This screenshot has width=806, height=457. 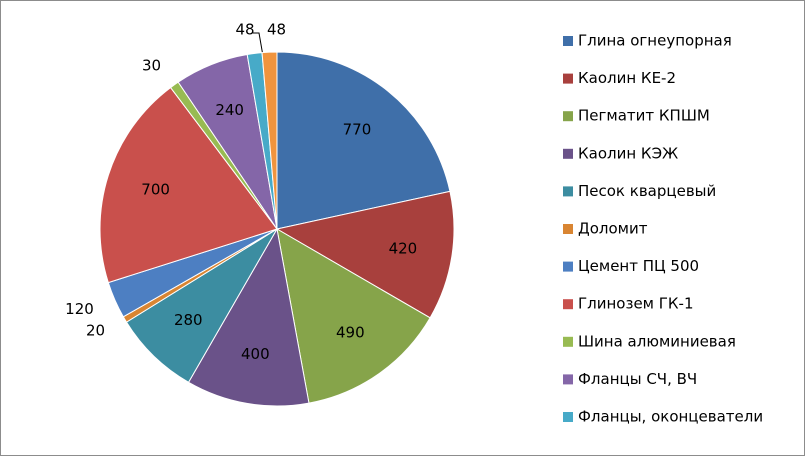 What do you see at coordinates (636, 304) in the screenshot?
I see `legend-label: Глинозем ГК-1` at bounding box center [636, 304].